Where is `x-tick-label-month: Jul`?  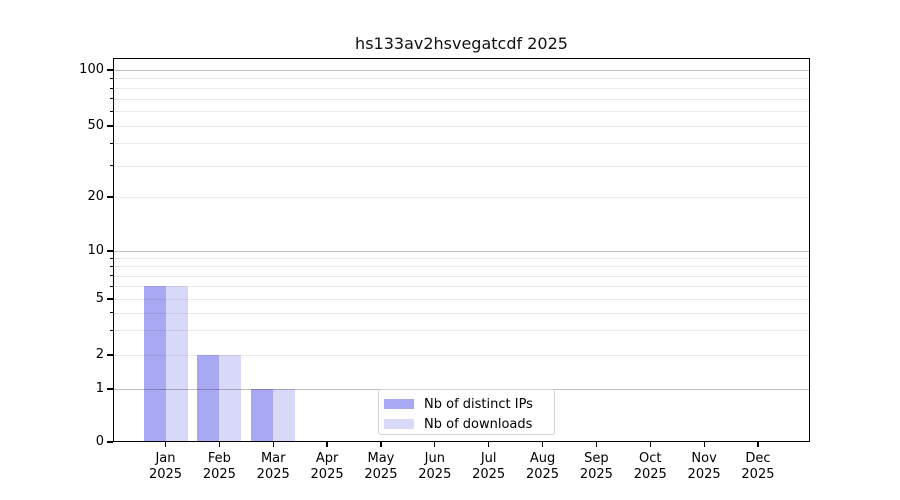
x-tick-label-month: Jul is located at coordinates (488, 458).